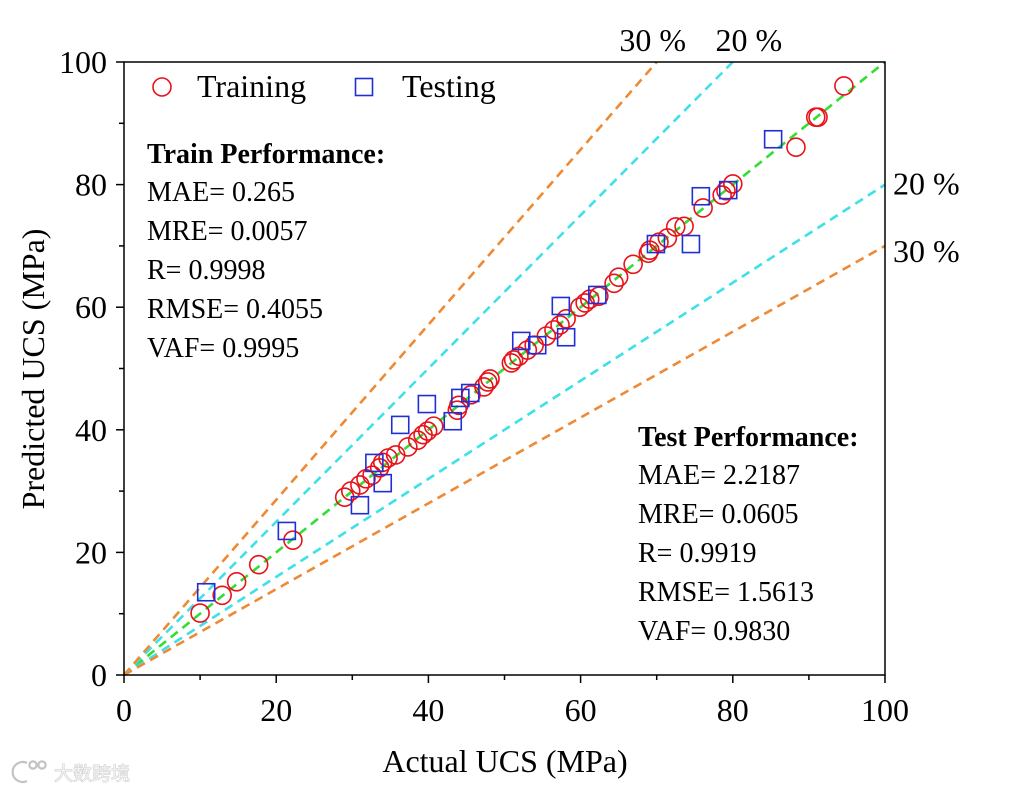  What do you see at coordinates (504, 761) in the screenshot?
I see `x-axis-title: Actual UCS (MPa)` at bounding box center [504, 761].